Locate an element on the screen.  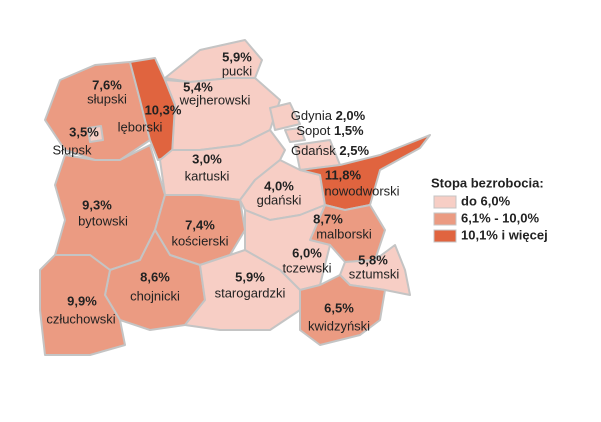
region-name: lęborski is located at coordinates (140, 126).